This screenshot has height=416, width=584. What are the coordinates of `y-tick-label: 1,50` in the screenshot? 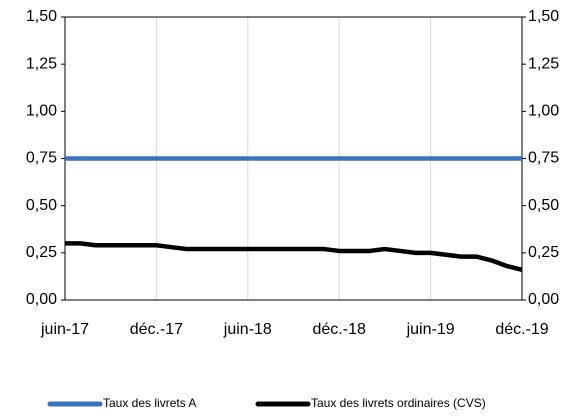 It's located at (41, 16).